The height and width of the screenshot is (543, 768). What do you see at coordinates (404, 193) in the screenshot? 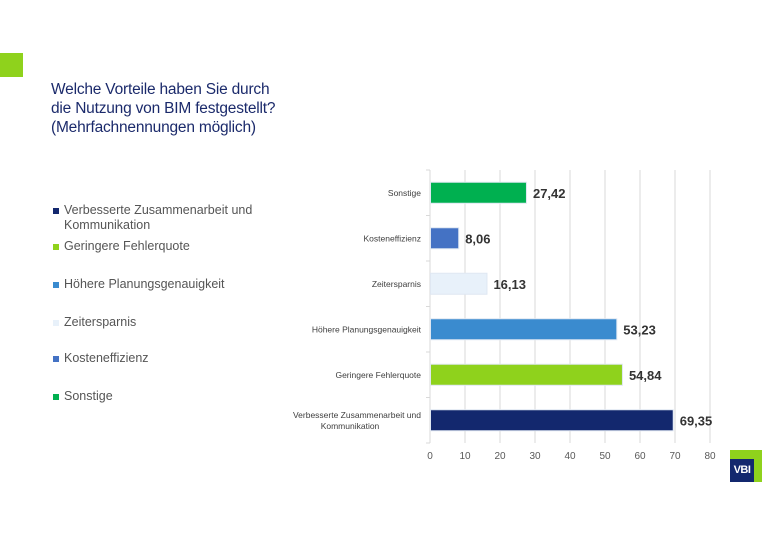
I see `category-label: Sonstige` at bounding box center [404, 193].